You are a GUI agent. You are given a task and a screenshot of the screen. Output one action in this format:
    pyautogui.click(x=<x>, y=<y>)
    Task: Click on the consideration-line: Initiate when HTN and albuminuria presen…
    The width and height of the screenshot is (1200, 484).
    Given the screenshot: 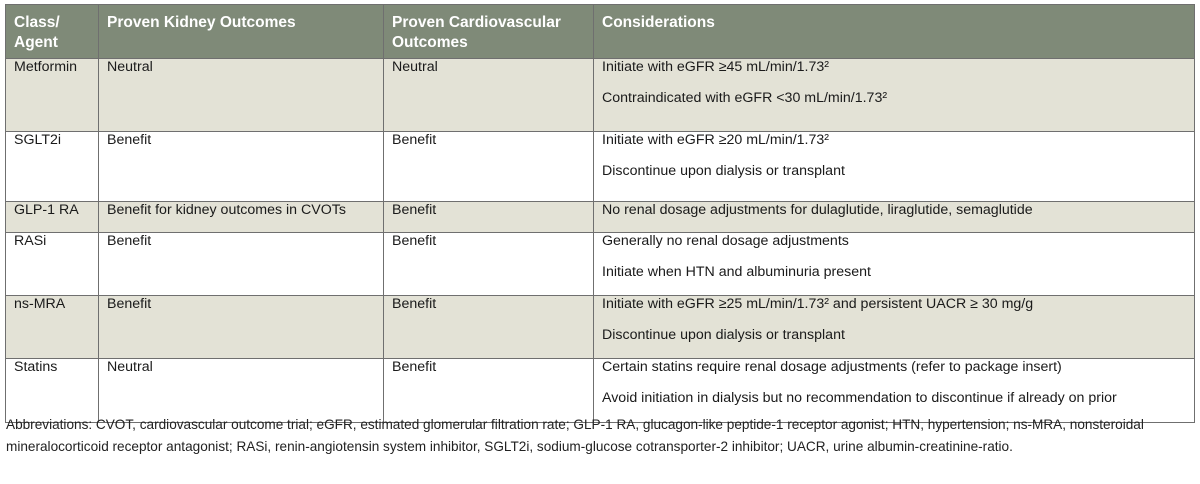 What is the action you would take?
    pyautogui.click(x=736, y=272)
    